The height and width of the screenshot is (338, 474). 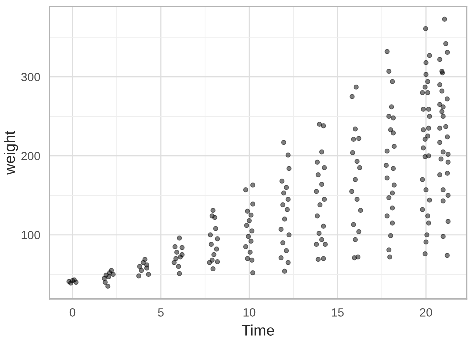 What do you see at coordinates (250, 312) in the screenshot?
I see `x-tick-label: 10` at bounding box center [250, 312].